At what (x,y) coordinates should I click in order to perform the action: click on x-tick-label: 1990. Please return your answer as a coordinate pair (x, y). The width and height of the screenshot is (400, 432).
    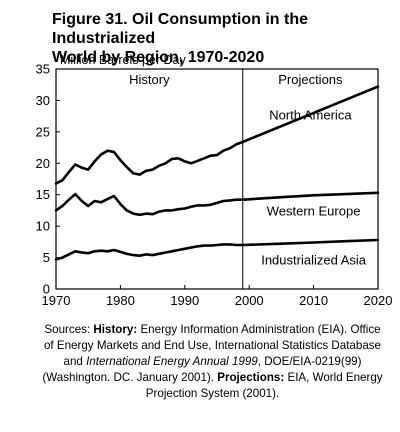
    Looking at the image, I should click on (184, 300).